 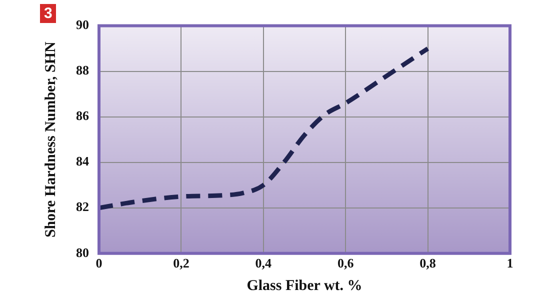 I want to click on y-tick-label: 88, so click(x=83, y=70).